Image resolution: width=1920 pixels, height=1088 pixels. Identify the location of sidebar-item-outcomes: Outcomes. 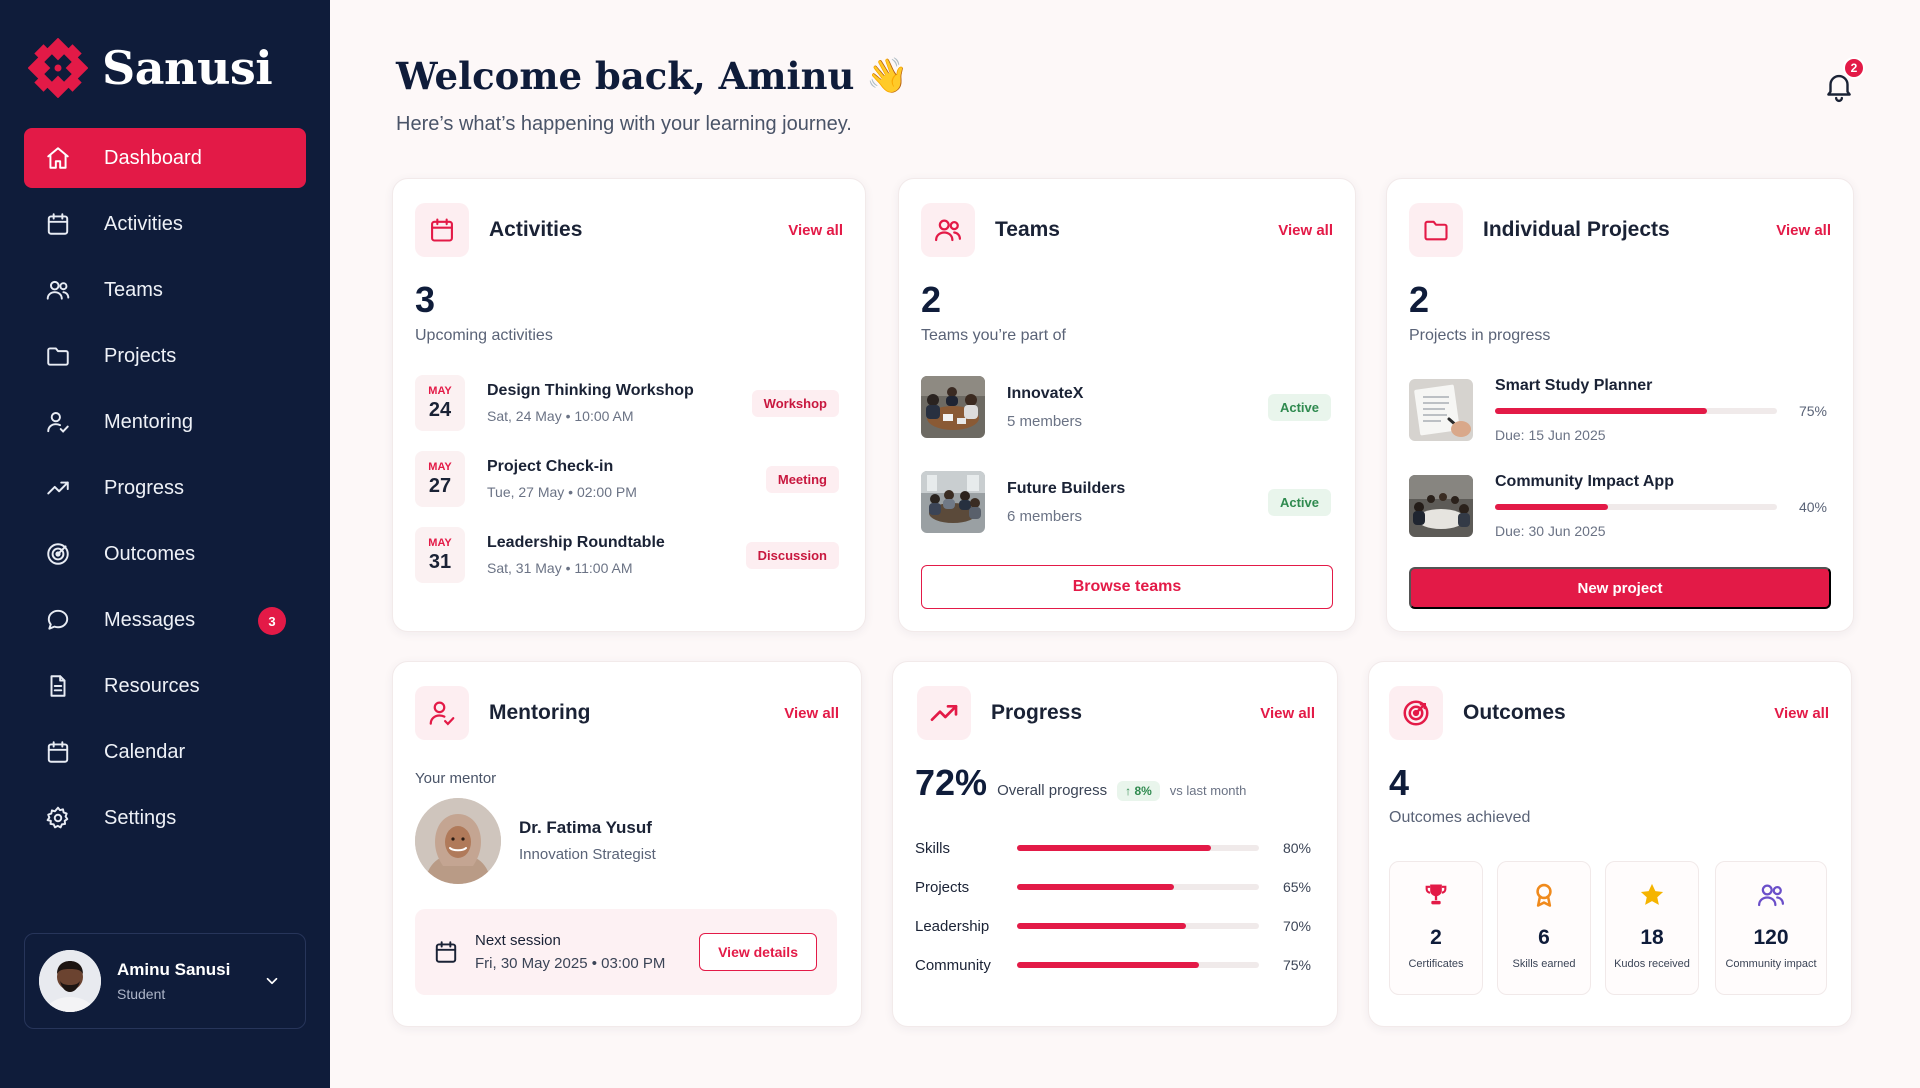
(165, 554).